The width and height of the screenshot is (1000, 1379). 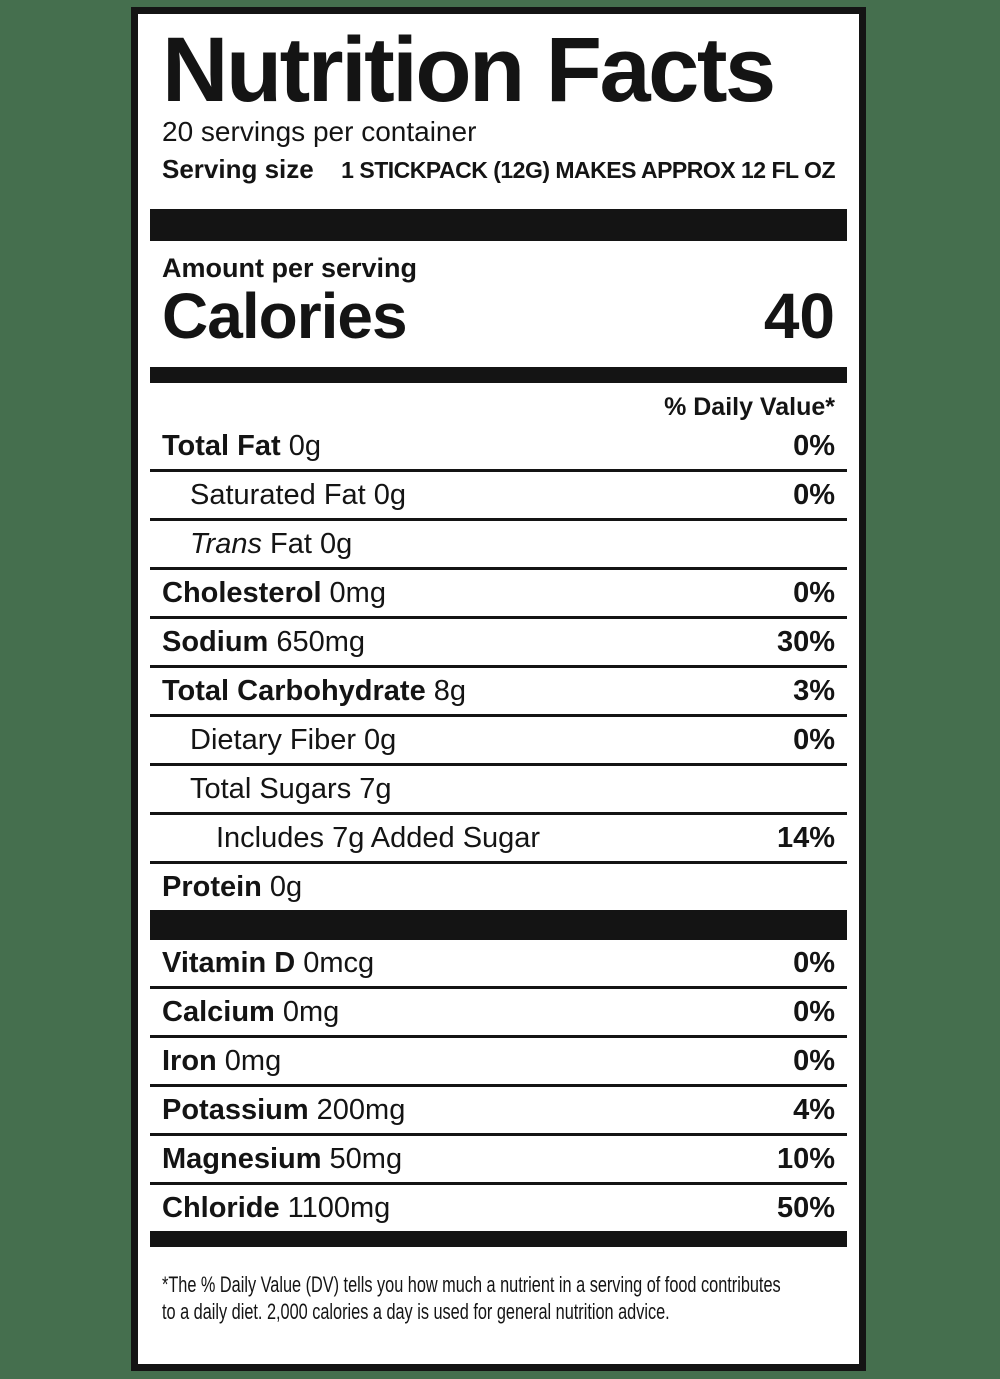 What do you see at coordinates (498, 1206) in the screenshot?
I see `nutrient-row: Chloride 1100mg 50%` at bounding box center [498, 1206].